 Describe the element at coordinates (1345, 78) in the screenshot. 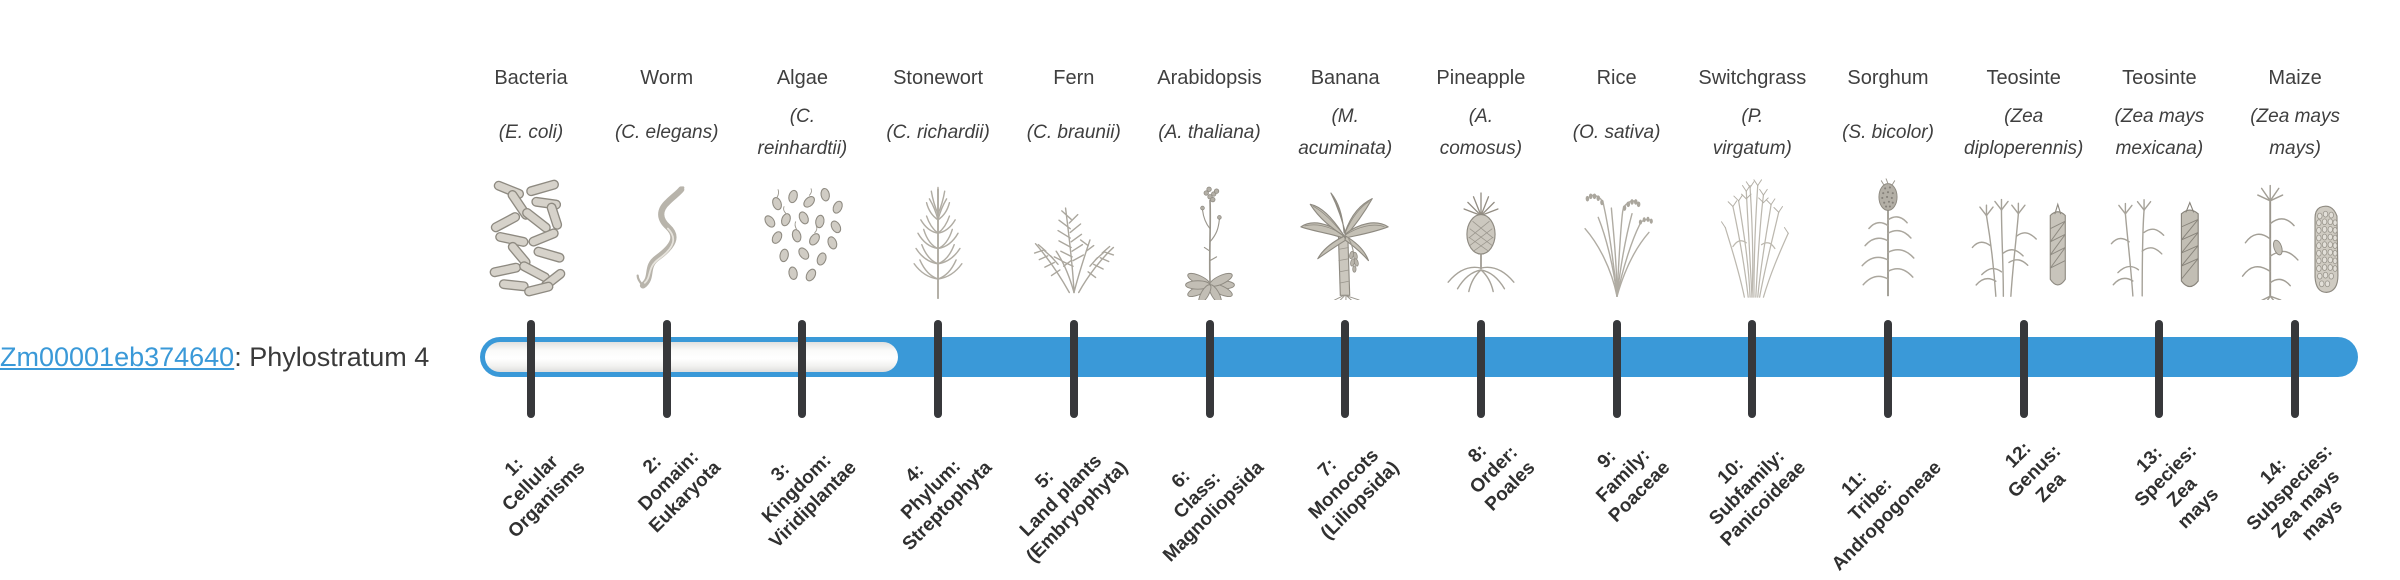

I see `organism-name: Banana` at that location.